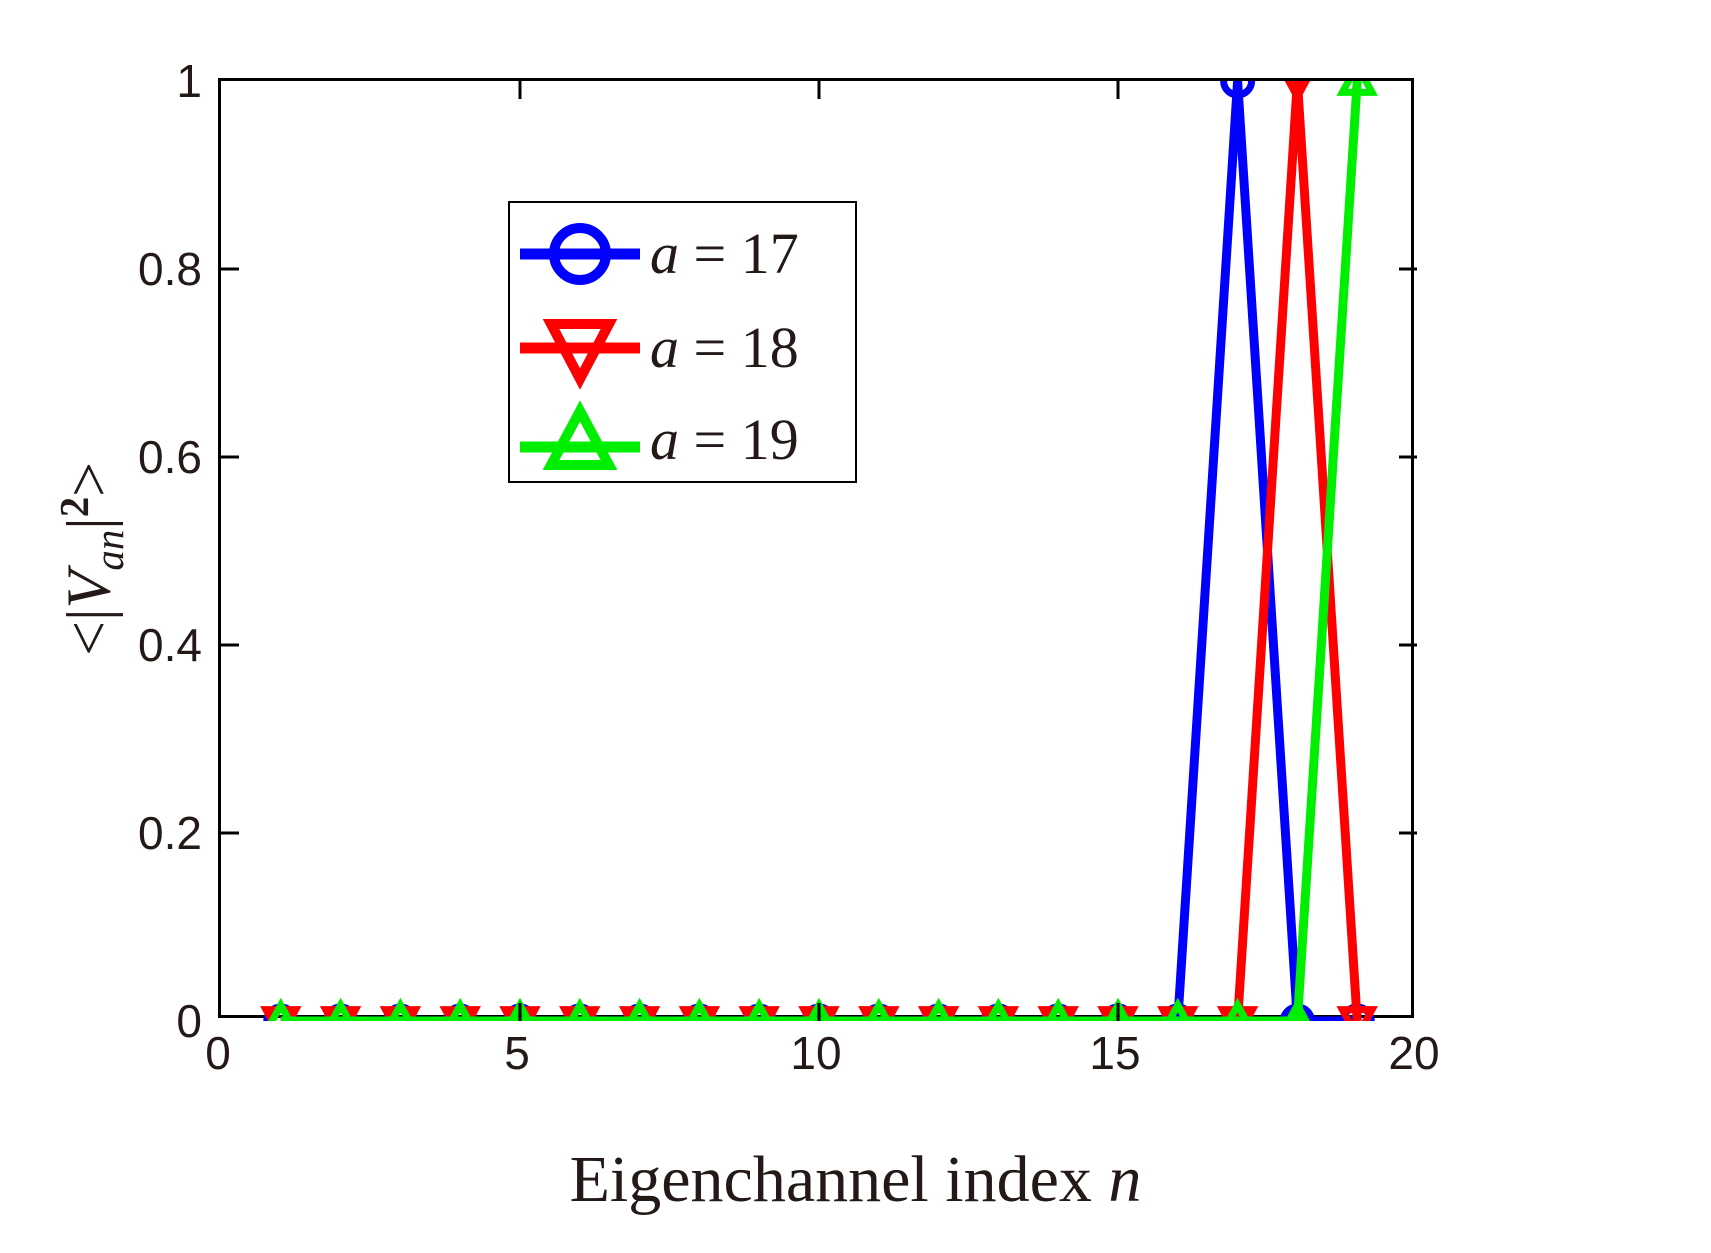 The height and width of the screenshot is (1253, 1711). What do you see at coordinates (816, 1053) in the screenshot?
I see `x-tick-label: 10` at bounding box center [816, 1053].